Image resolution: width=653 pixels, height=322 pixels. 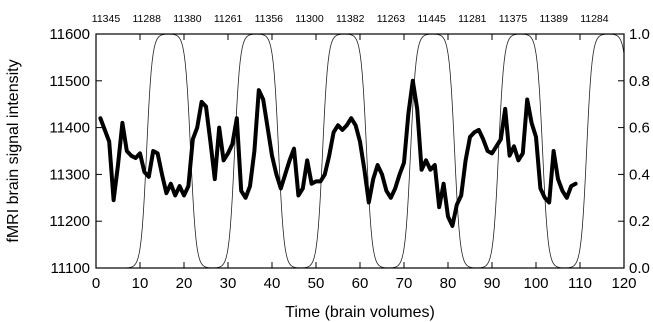 What do you see at coordinates (492, 283) in the screenshot?
I see `x-tick-label: 90` at bounding box center [492, 283].